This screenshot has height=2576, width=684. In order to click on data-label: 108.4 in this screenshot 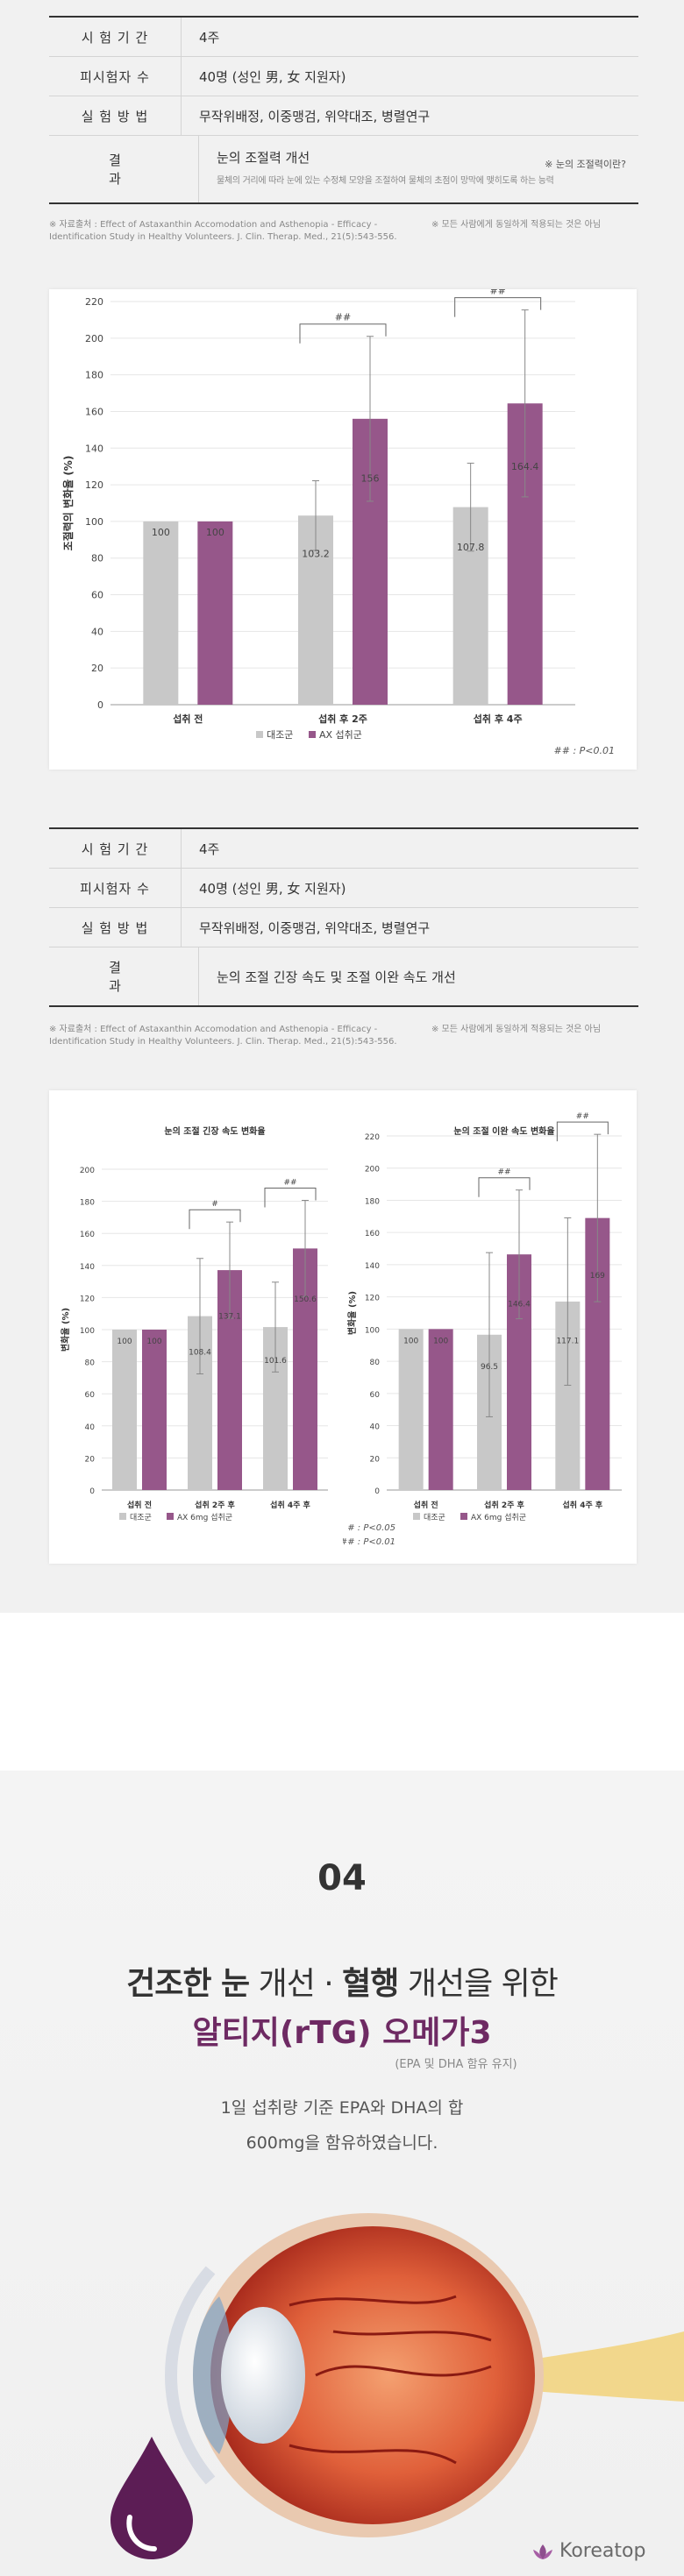, I will do `click(200, 1352)`.